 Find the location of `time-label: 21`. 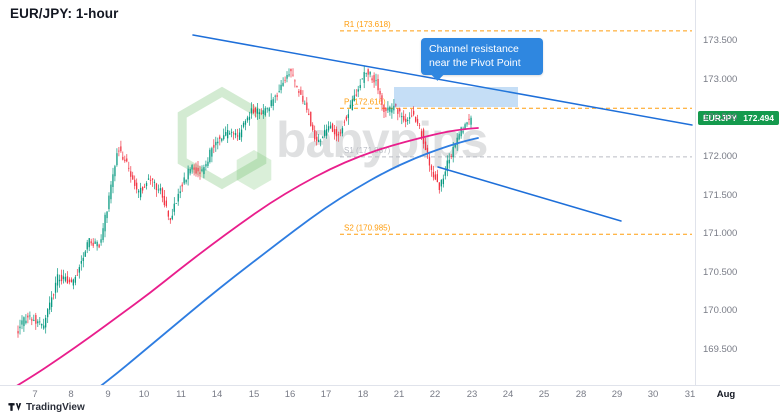

time-label: 21 is located at coordinates (399, 394).